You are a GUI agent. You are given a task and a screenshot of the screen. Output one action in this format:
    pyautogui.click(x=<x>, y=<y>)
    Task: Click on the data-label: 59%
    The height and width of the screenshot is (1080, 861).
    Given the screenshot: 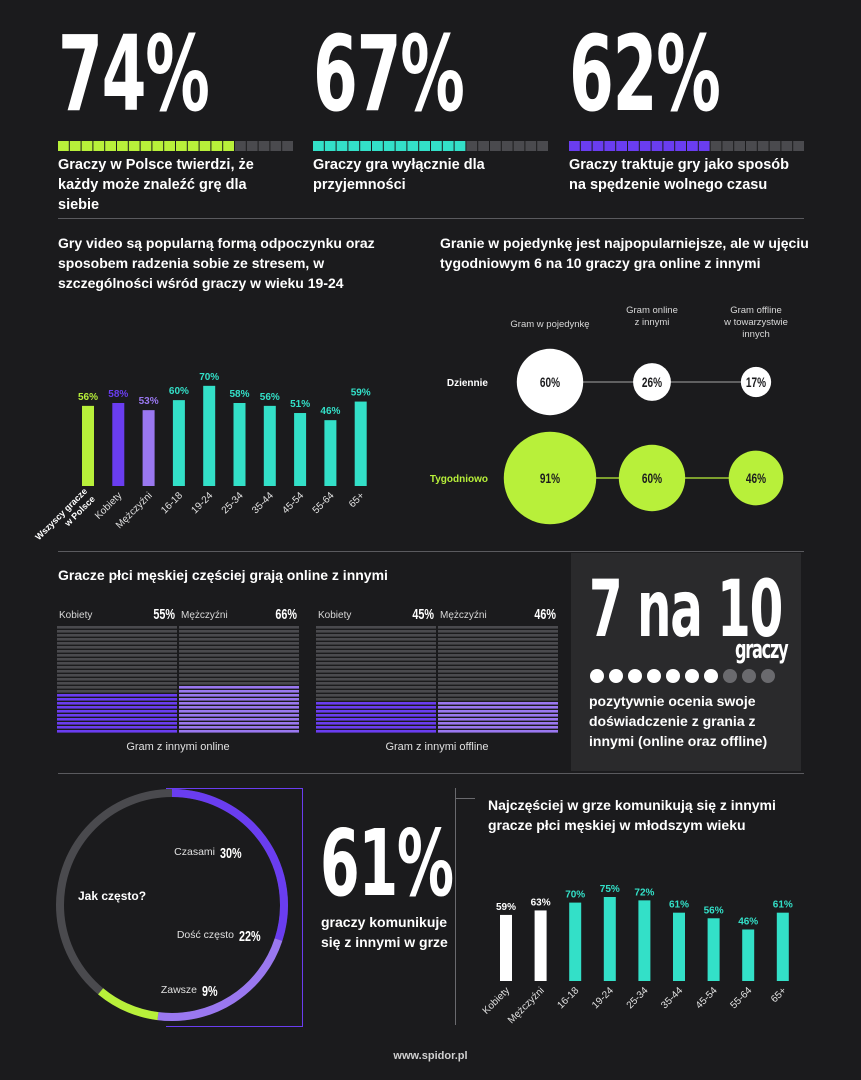 What is the action you would take?
    pyautogui.click(x=506, y=907)
    